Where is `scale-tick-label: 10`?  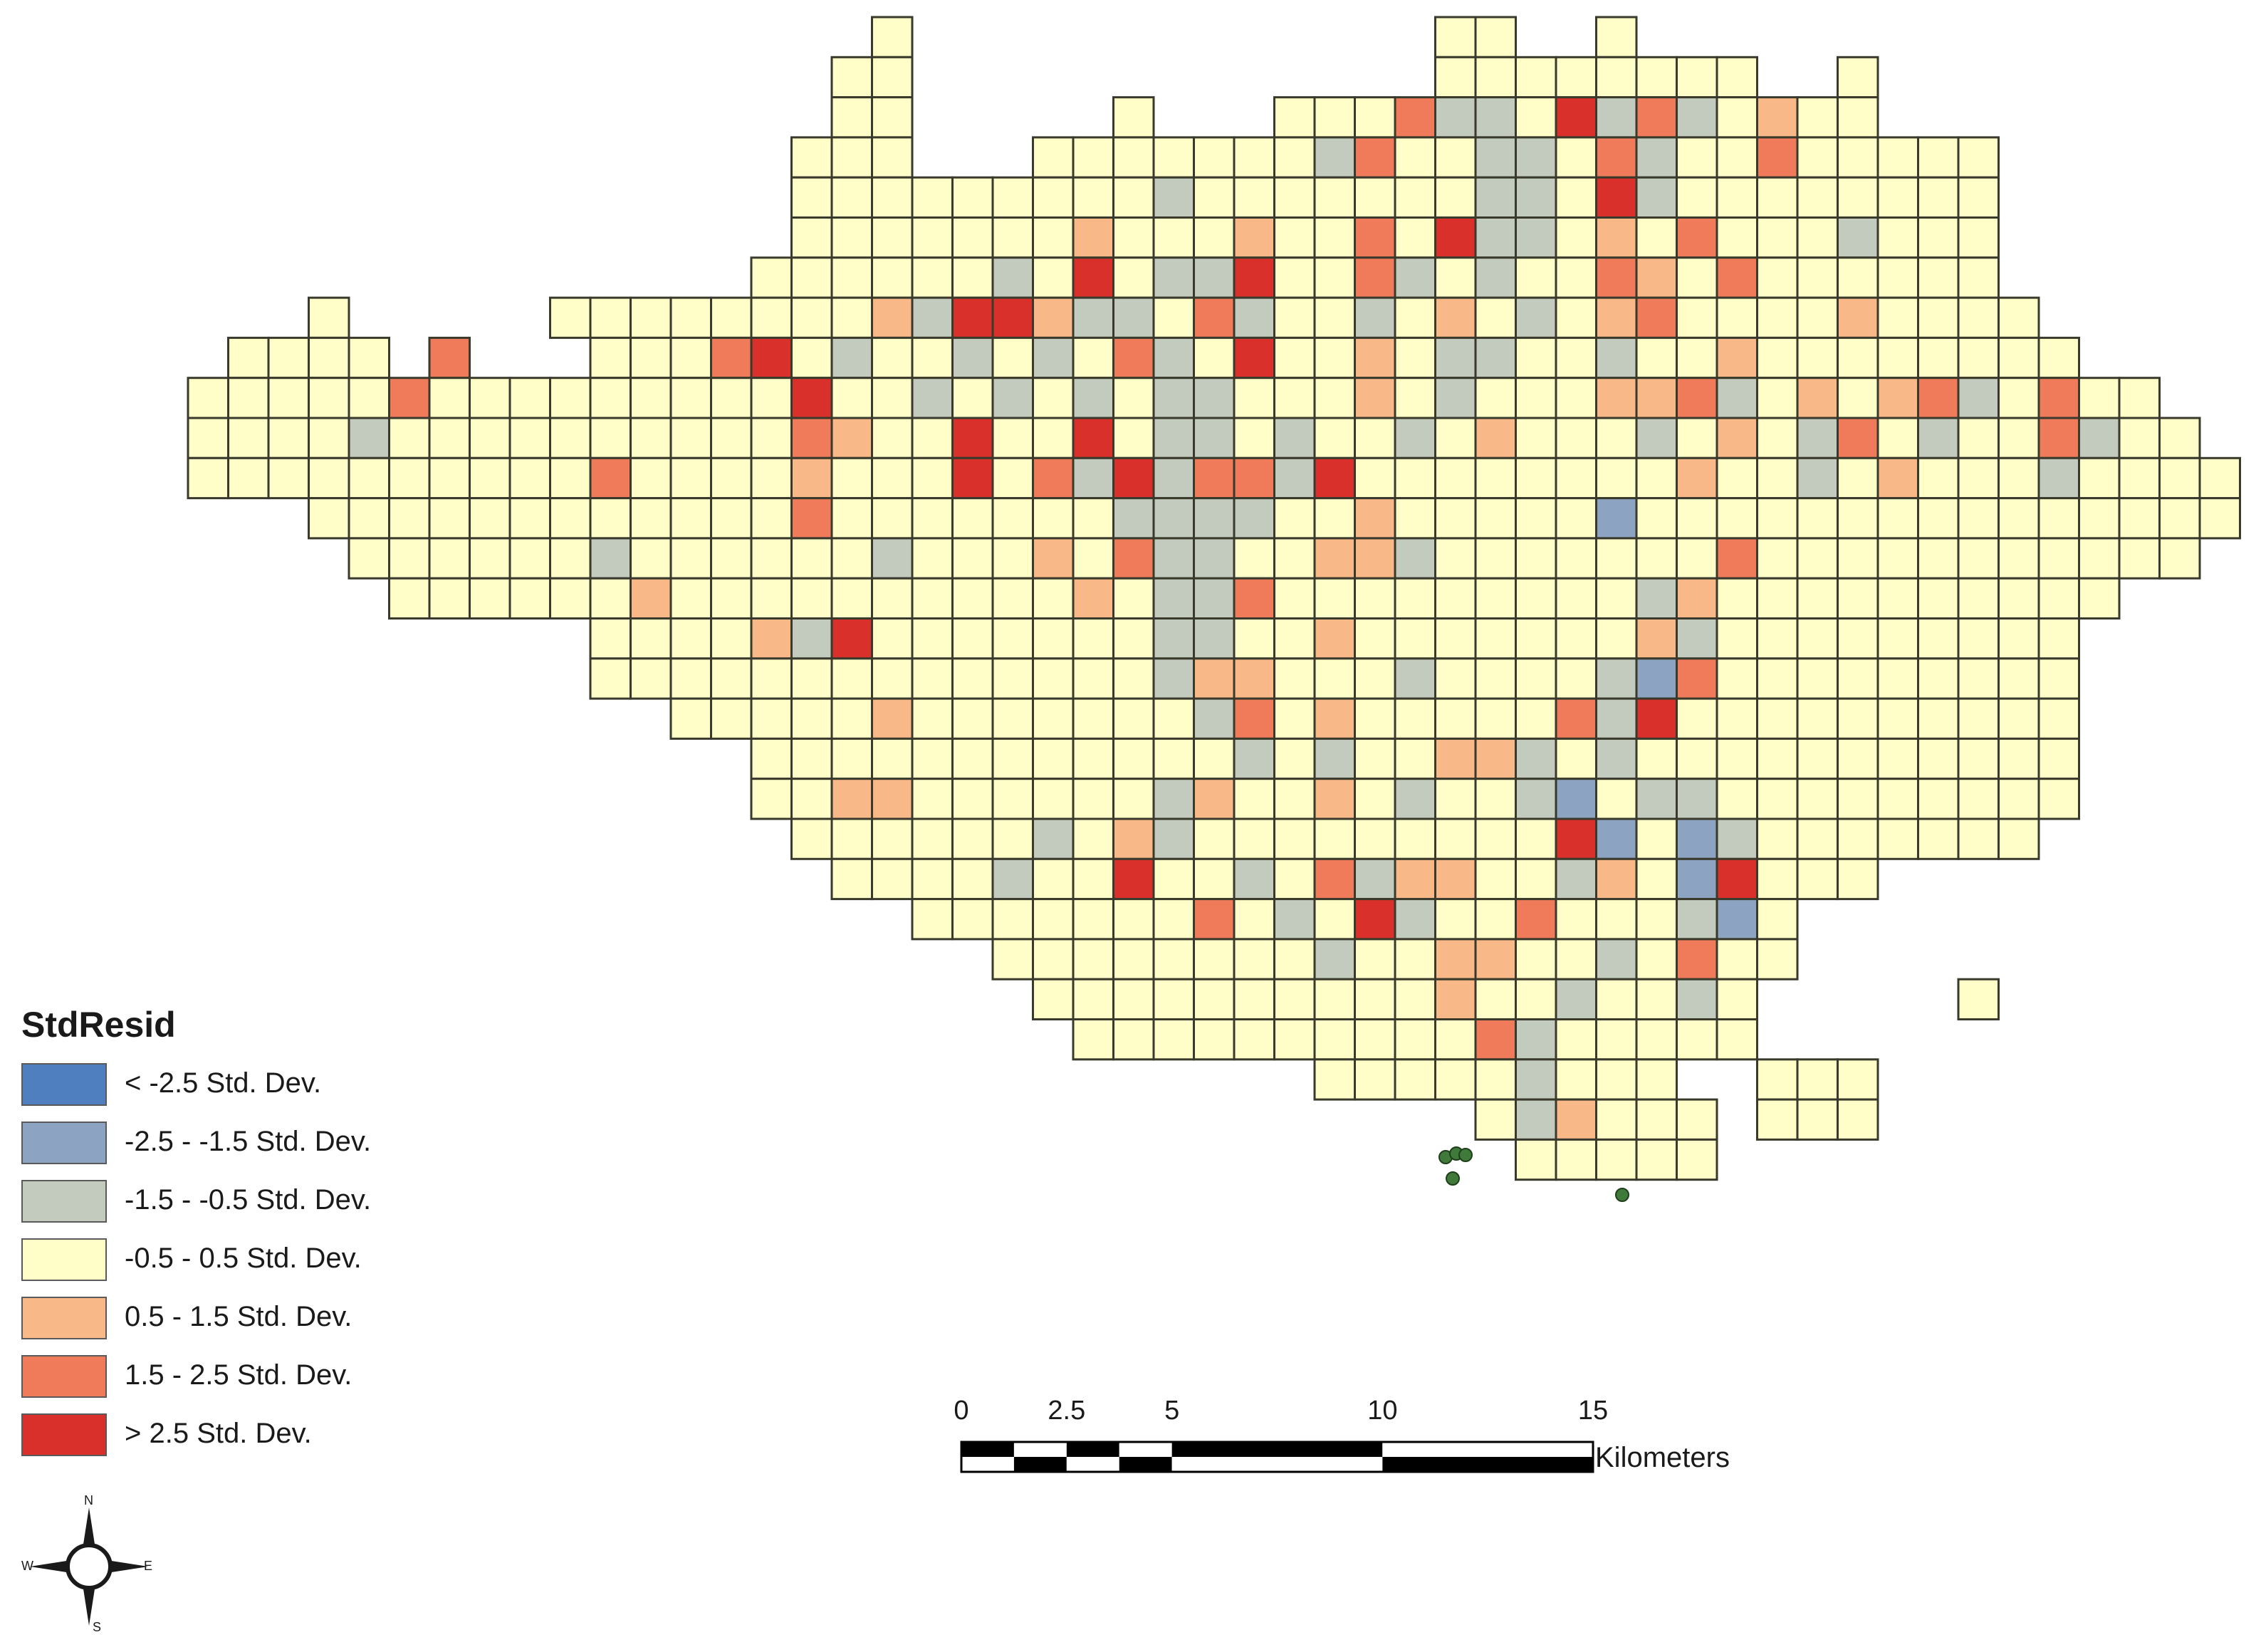 scale-tick-label: 10 is located at coordinates (1382, 1411).